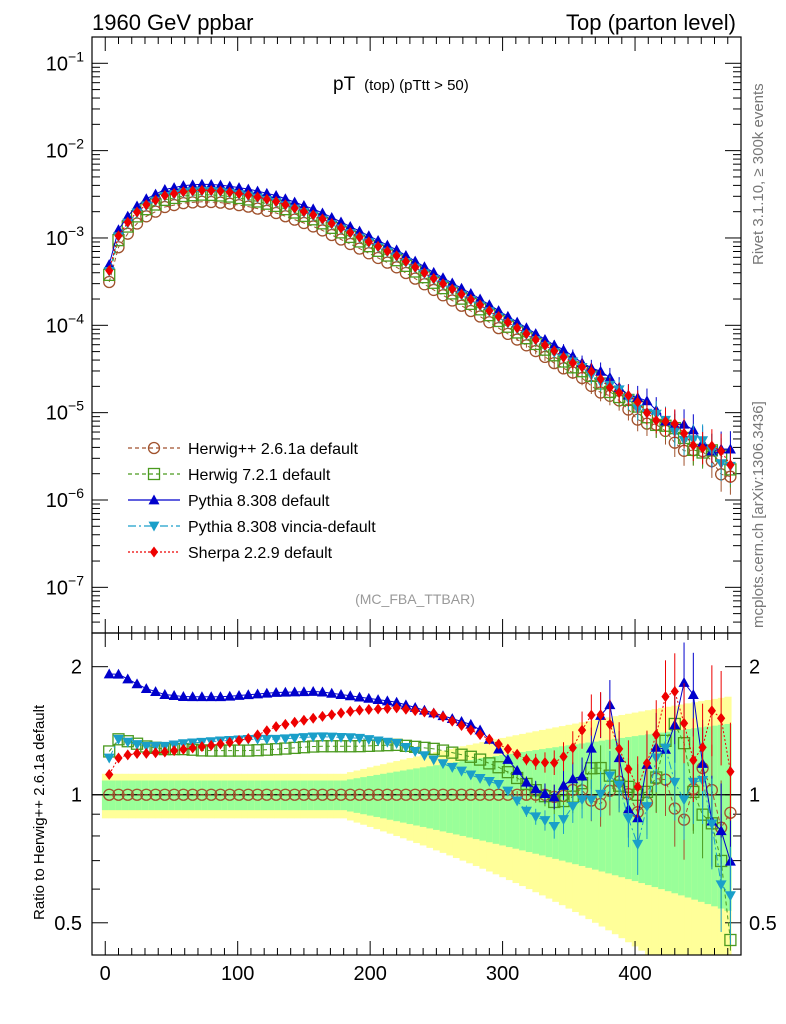  Describe the element at coordinates (634, 974) in the screenshot. I see `x-tick-label: 400` at that location.